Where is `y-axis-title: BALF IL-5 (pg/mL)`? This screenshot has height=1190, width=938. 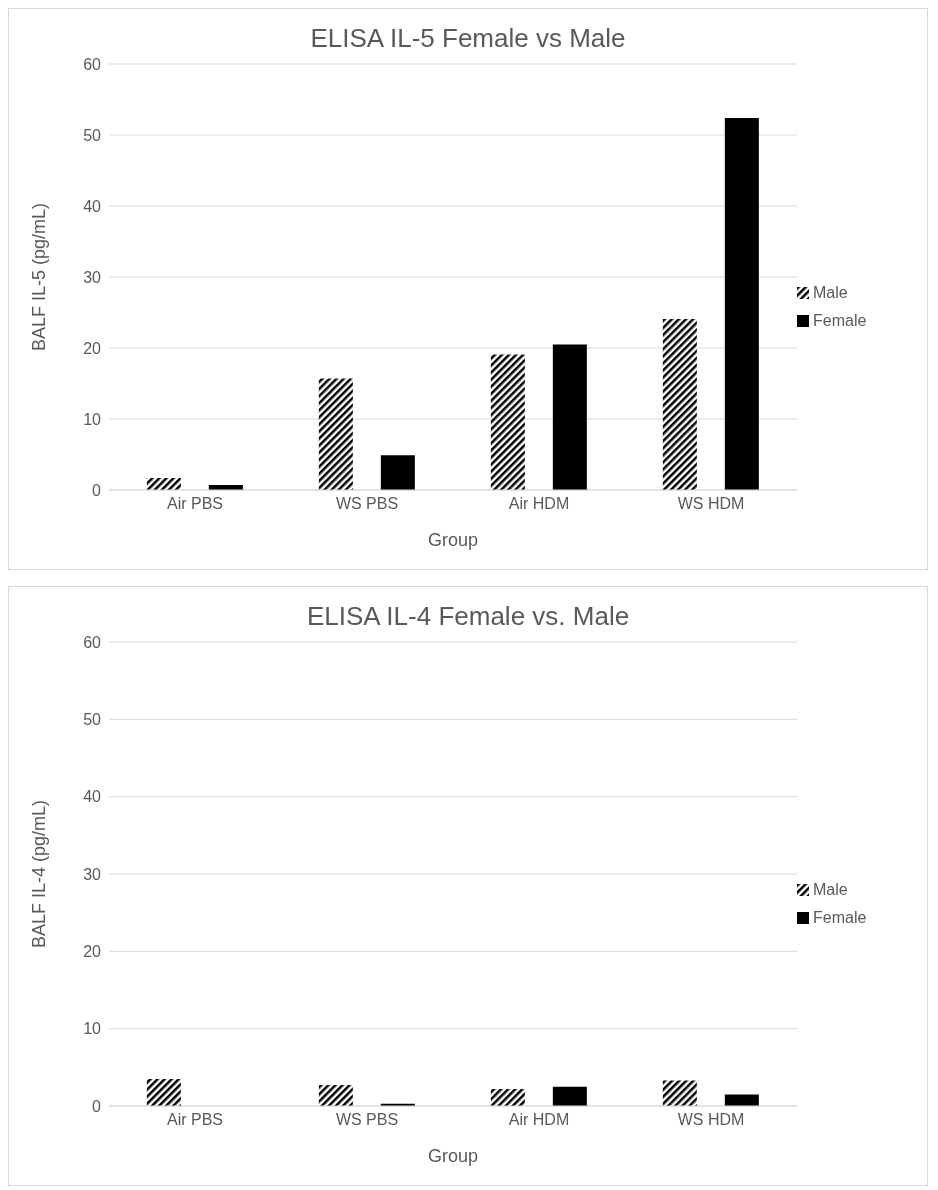
y-axis-title: BALF IL-5 (pg/mL) is located at coordinates (39, 277).